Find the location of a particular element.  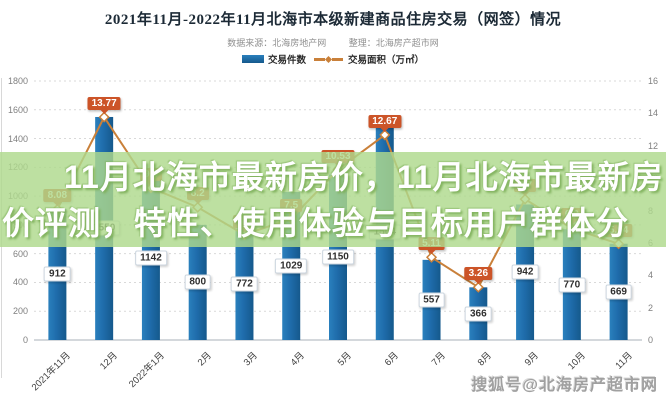

line-value-label: 3.26 is located at coordinates (478, 276).